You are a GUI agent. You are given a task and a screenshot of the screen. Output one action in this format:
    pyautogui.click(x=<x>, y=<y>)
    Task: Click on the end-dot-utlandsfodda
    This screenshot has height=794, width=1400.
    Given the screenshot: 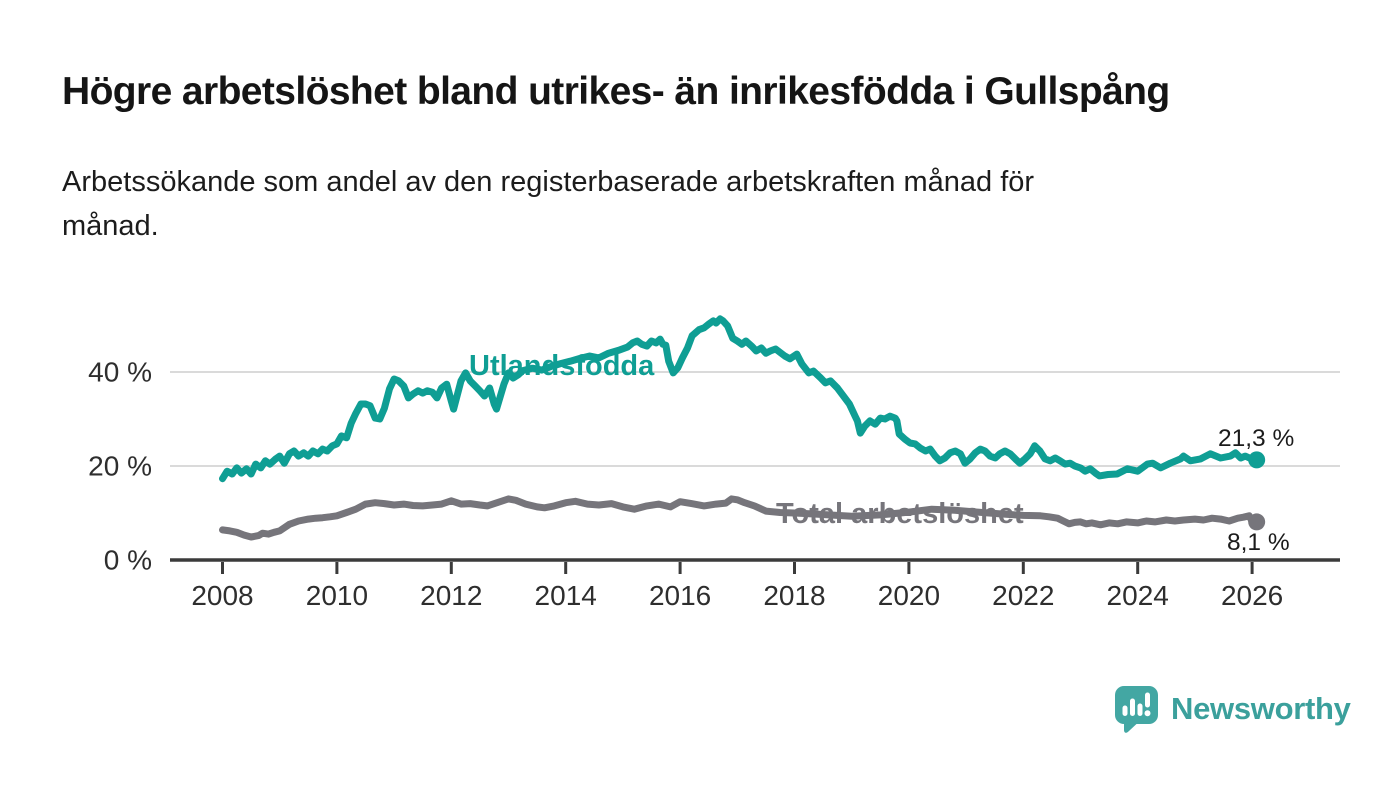 What is the action you would take?
    pyautogui.click(x=1257, y=460)
    